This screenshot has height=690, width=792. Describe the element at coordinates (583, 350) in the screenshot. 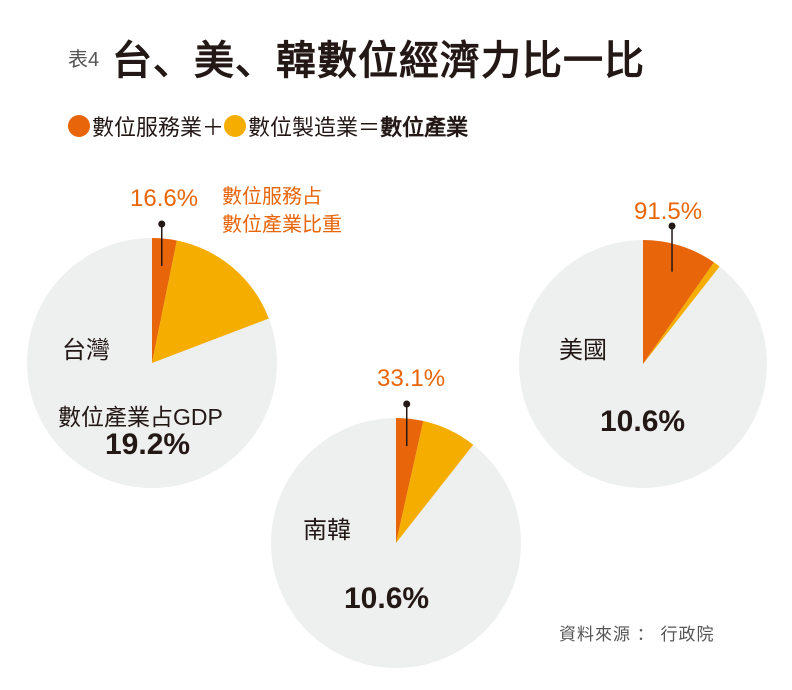

I see `pie-us-name: 美國` at that location.